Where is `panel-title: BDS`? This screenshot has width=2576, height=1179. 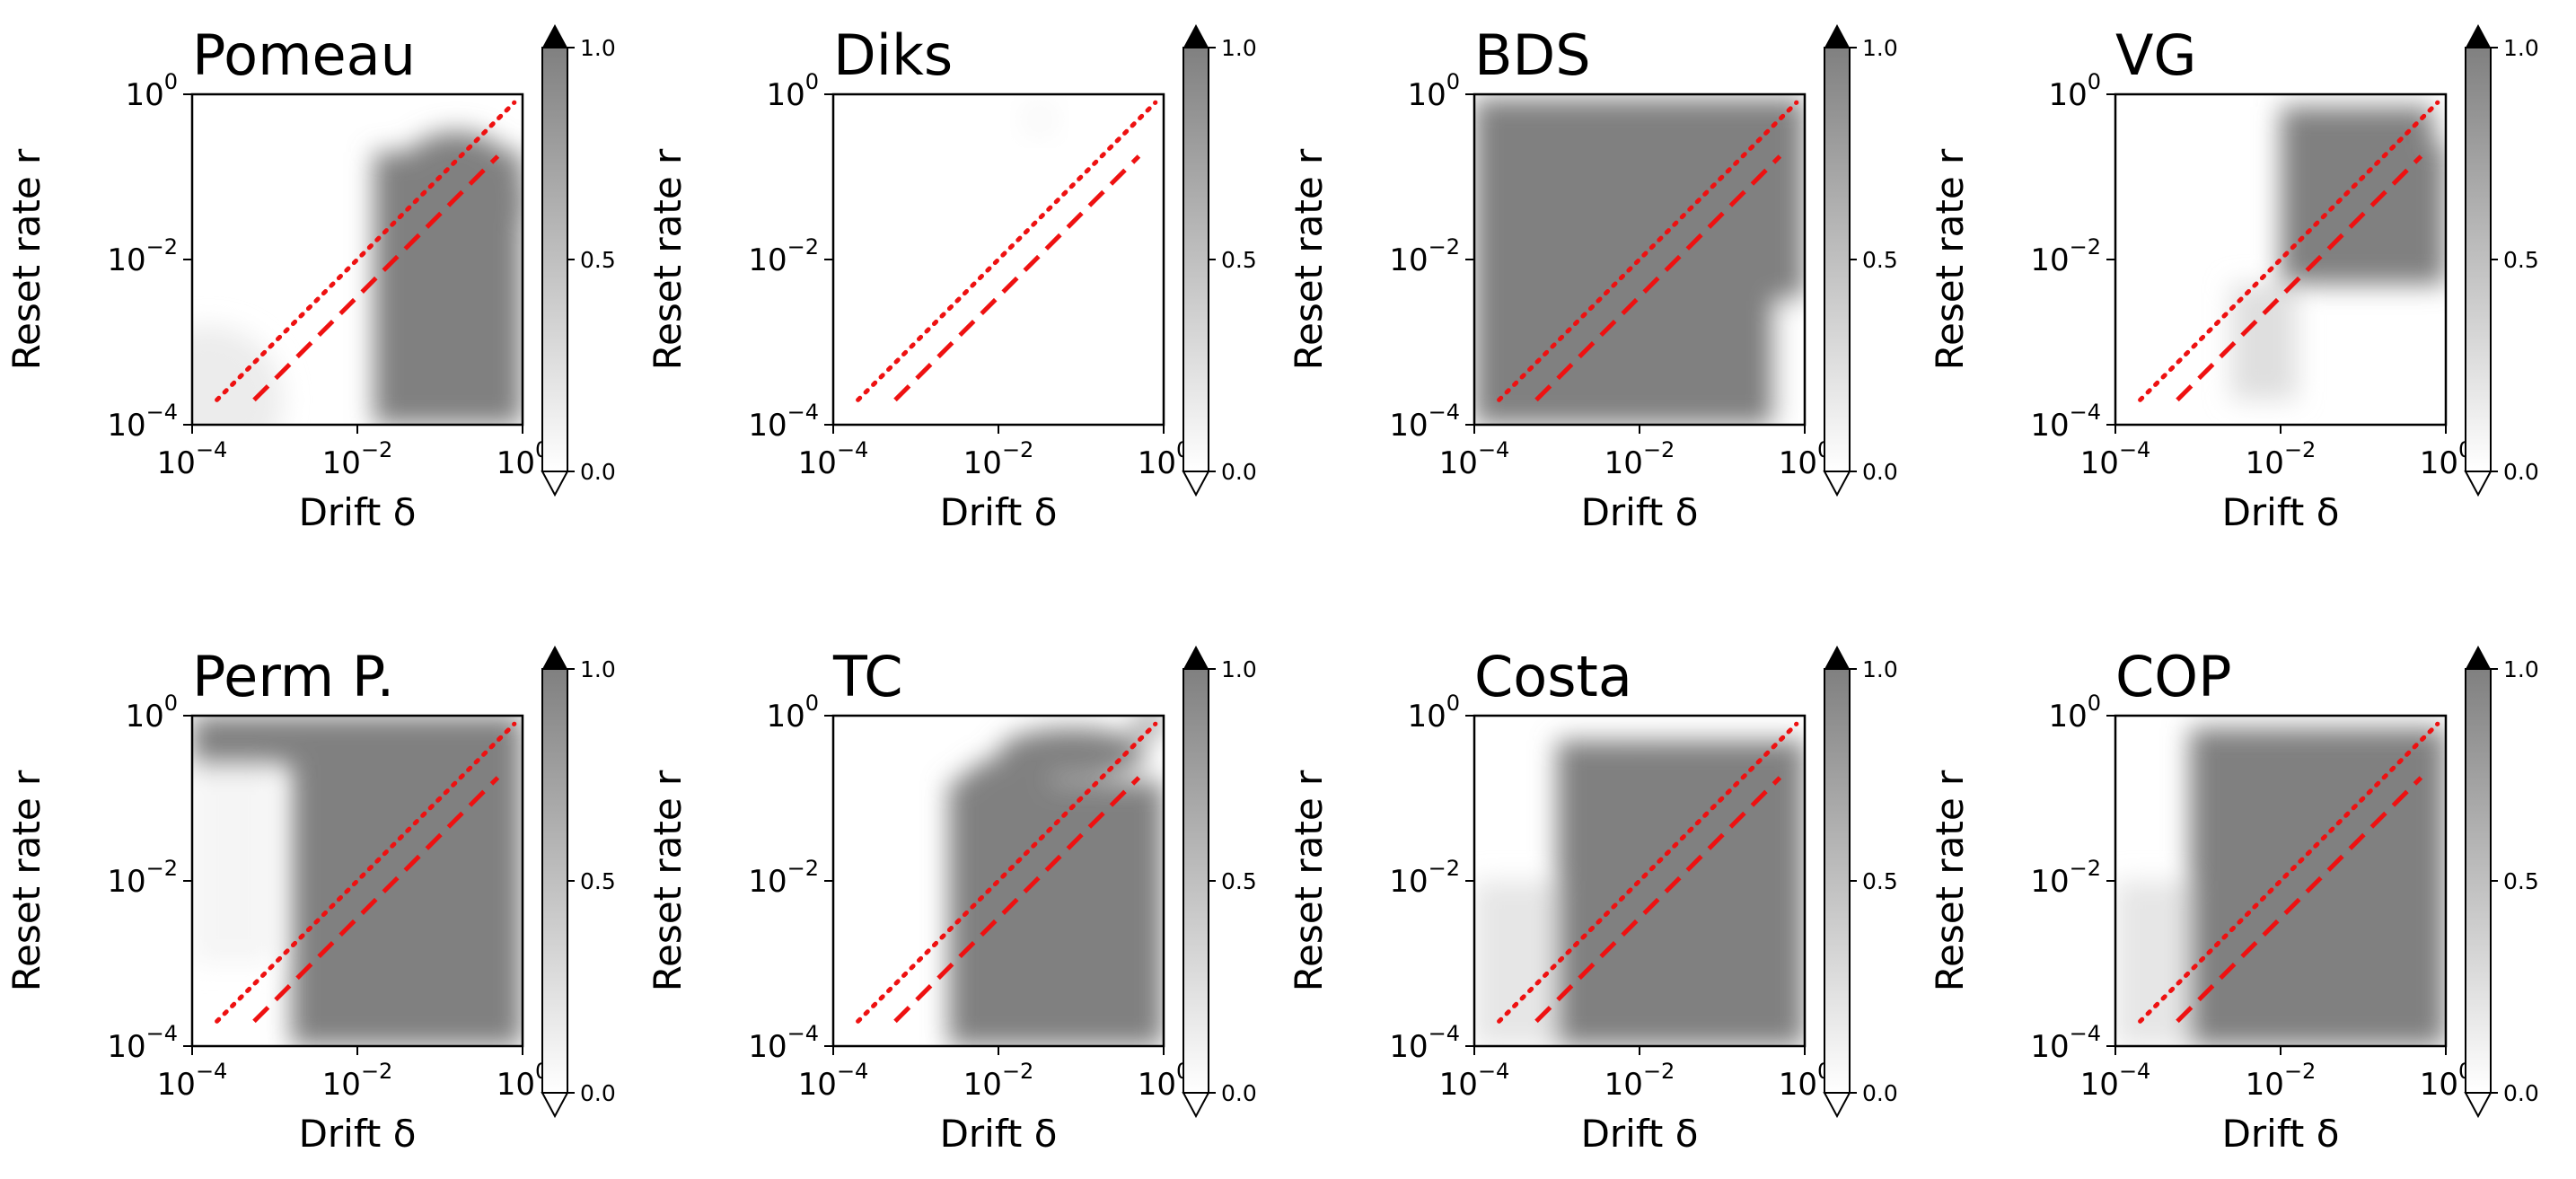 panel-title: BDS is located at coordinates (1532, 55).